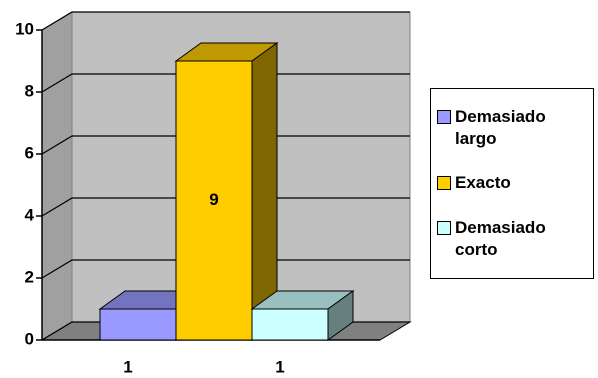  I want to click on legend: Demasiado largo Exacto Demasiado corto, so click(512, 183).